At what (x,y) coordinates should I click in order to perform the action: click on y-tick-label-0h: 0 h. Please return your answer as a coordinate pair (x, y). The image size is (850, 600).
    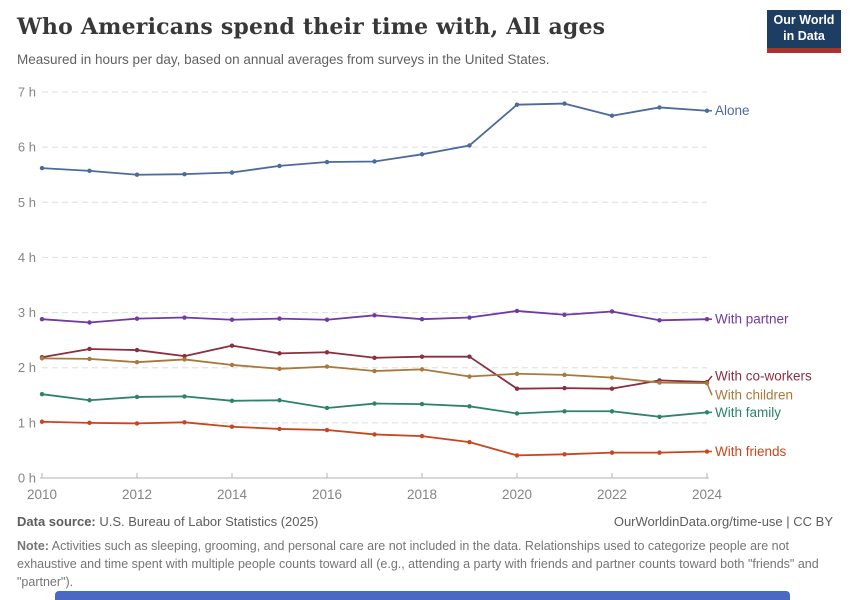
    Looking at the image, I should click on (27, 478).